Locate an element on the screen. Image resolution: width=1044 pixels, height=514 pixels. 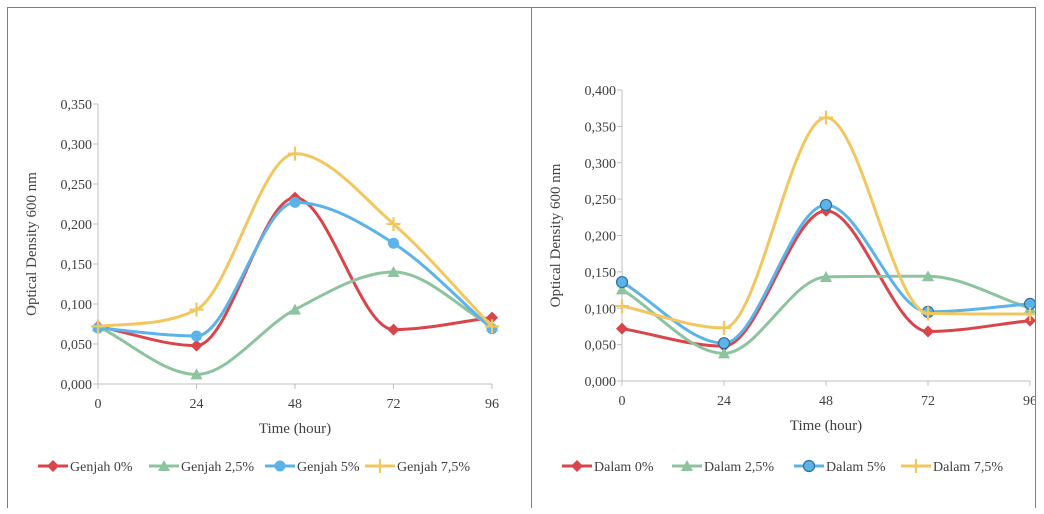
dalam-0-legend-marker is located at coordinates (577, 466).